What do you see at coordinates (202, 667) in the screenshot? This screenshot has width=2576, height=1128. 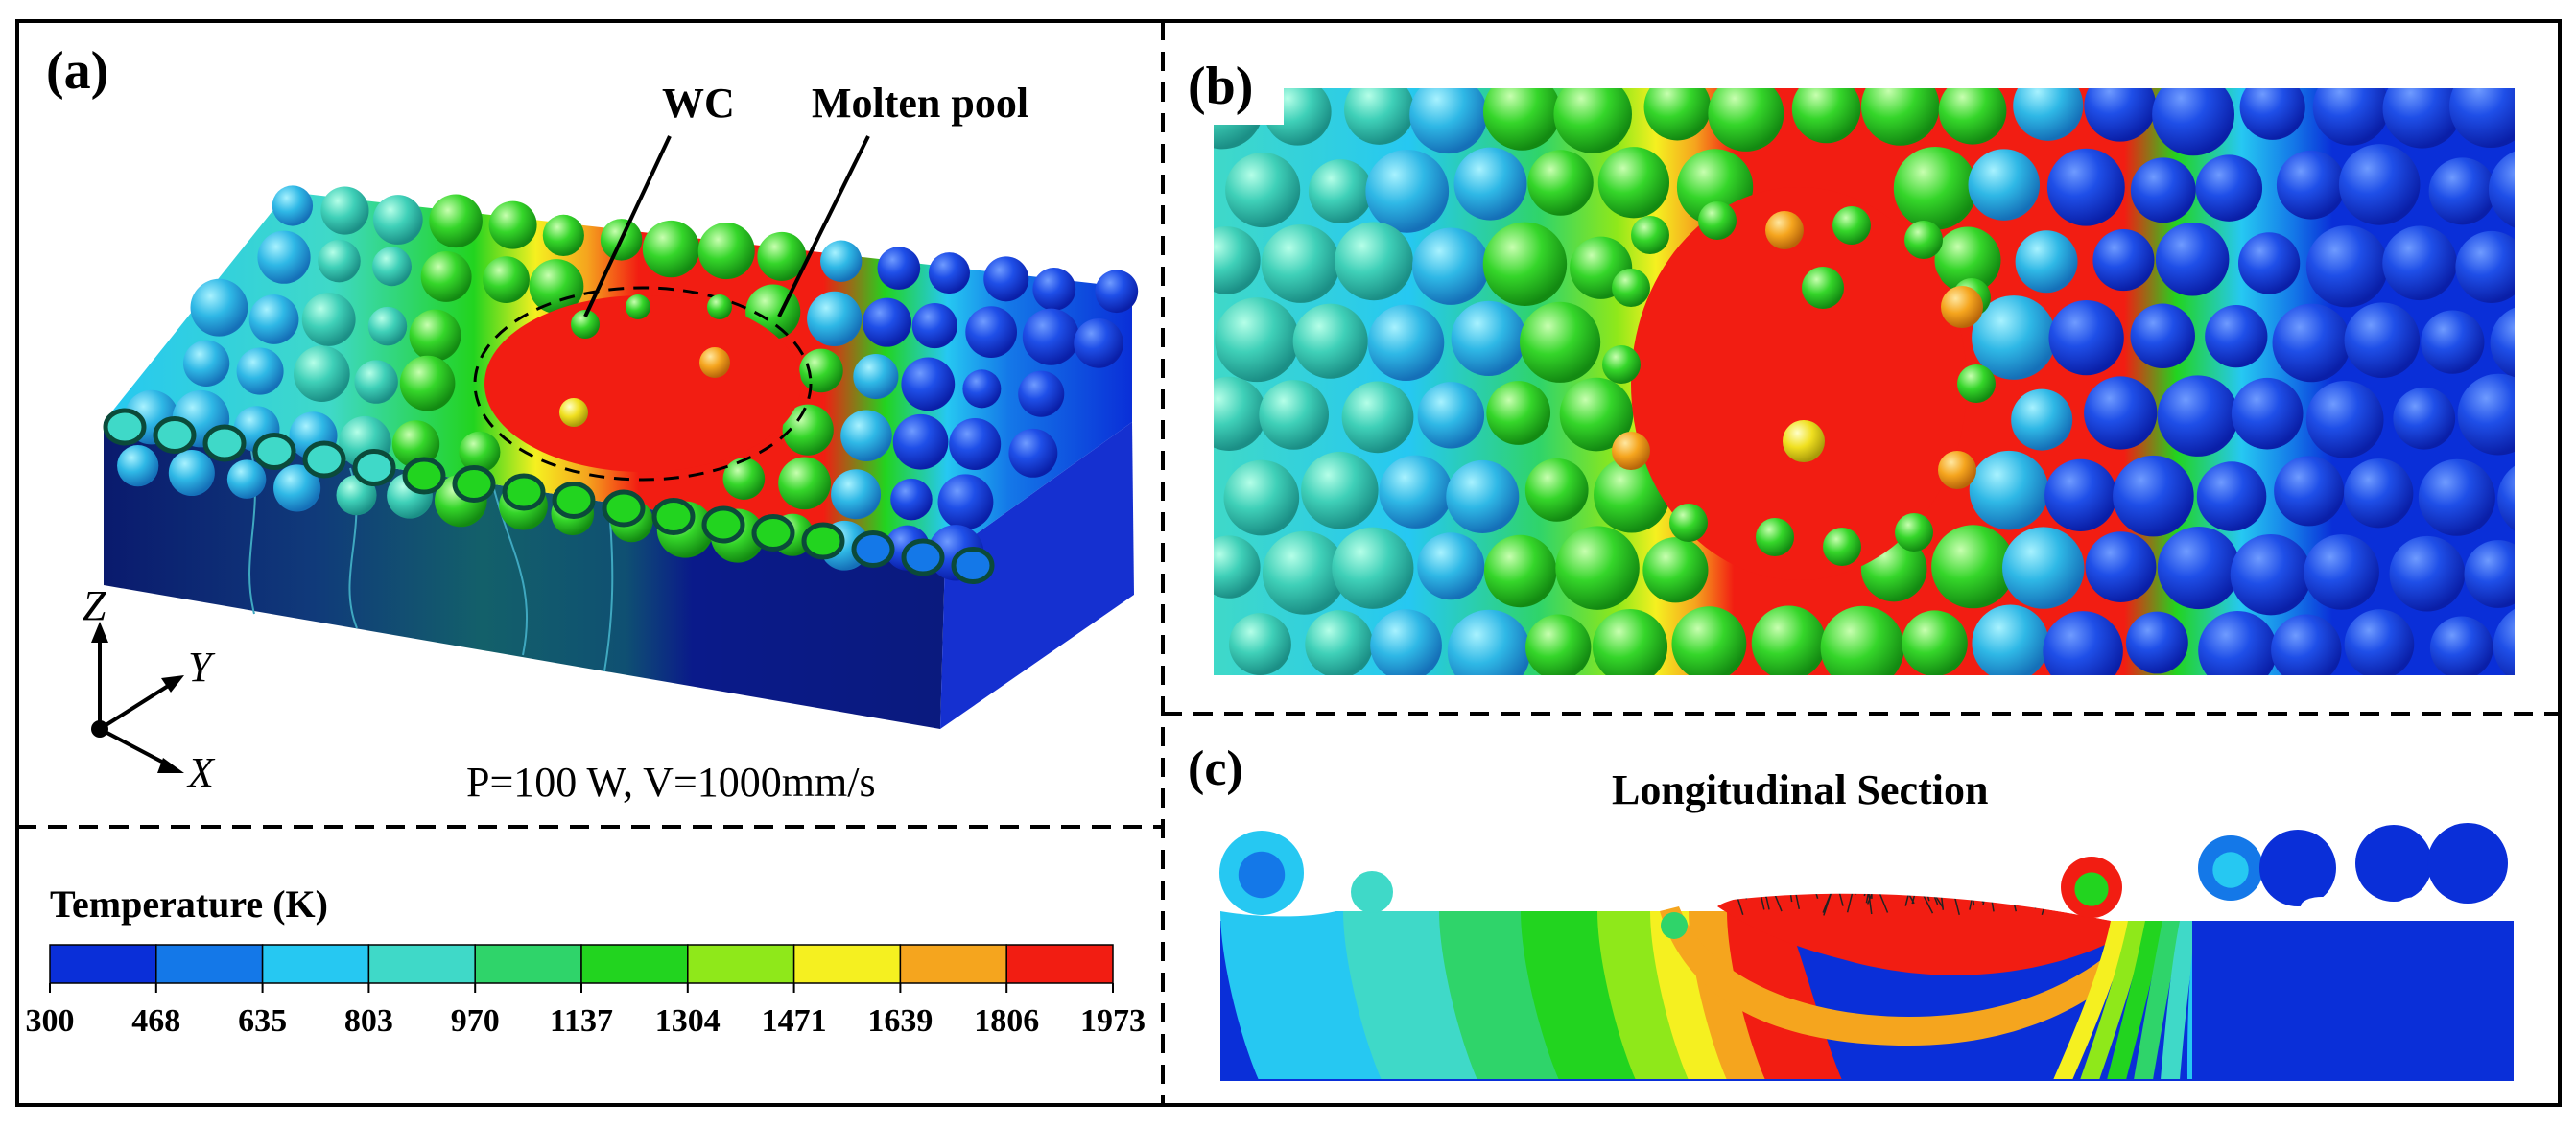 I see `y-axis-label: Y` at bounding box center [202, 667].